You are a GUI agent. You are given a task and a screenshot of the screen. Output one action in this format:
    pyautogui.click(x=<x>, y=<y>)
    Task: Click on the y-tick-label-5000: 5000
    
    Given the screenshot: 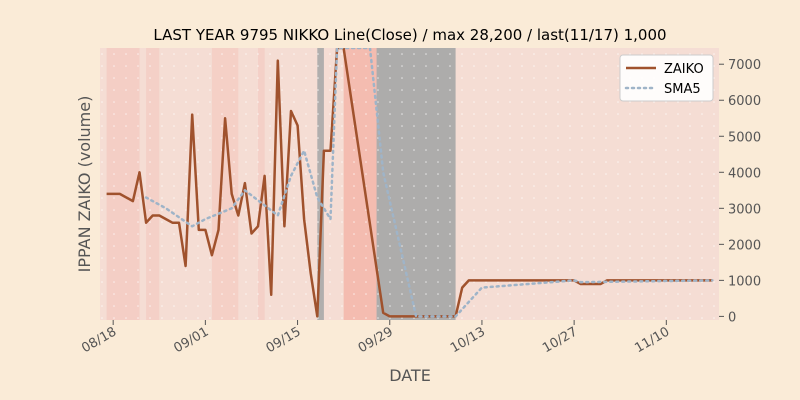 What is the action you would take?
    pyautogui.click(x=744, y=137)
    